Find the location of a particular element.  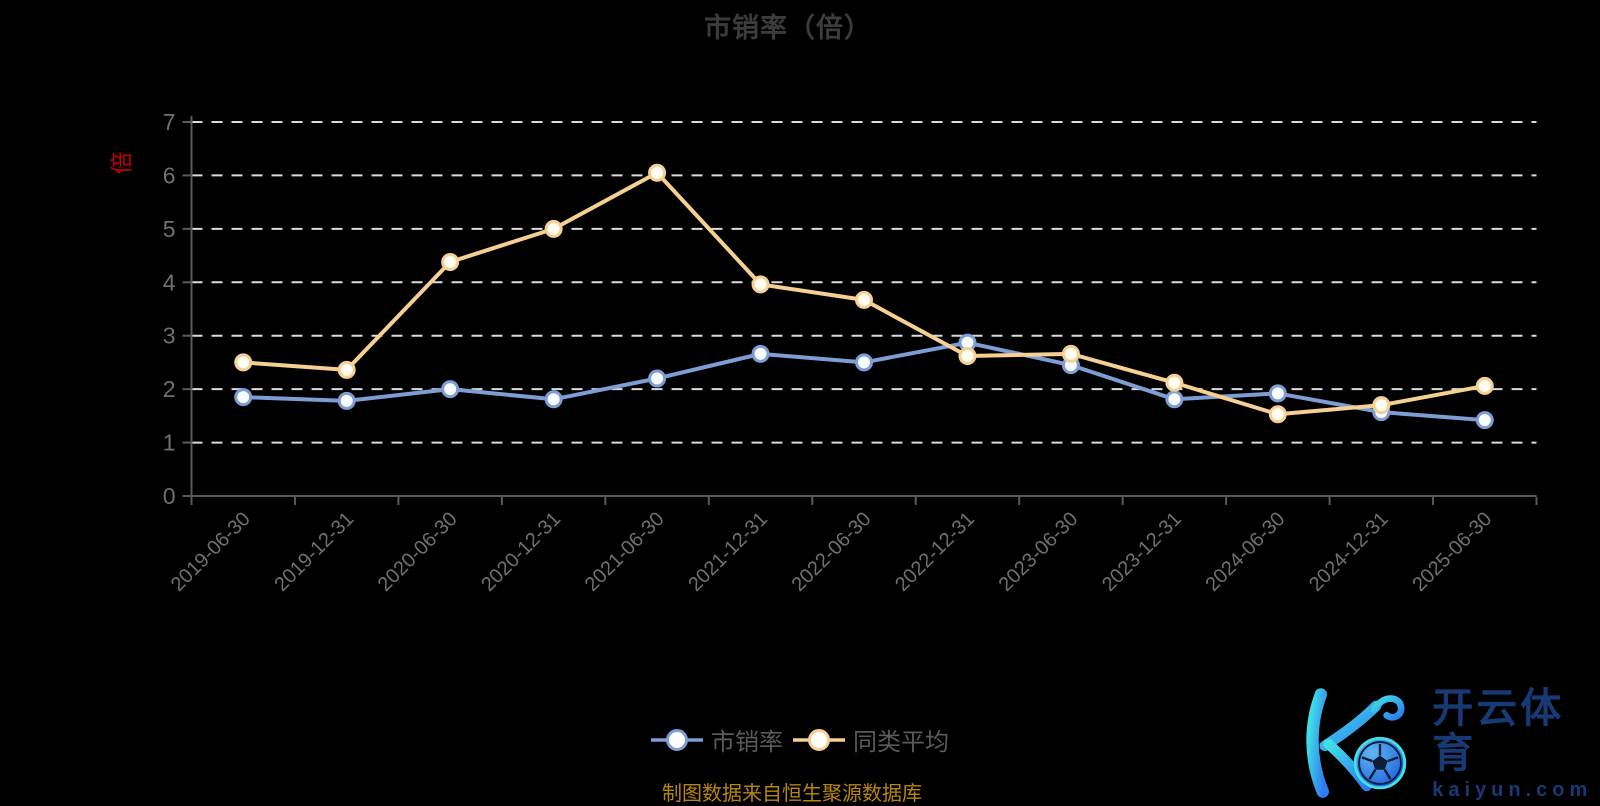

data-point-同类平均-2024-12-31 is located at coordinates (1381, 405).